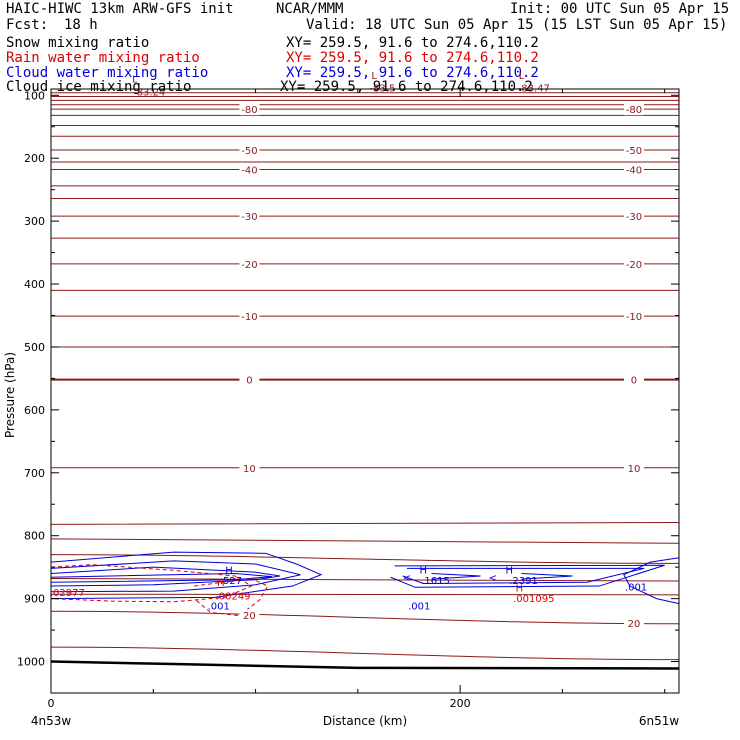 This screenshot has height=740, width=740. What do you see at coordinates (99, 87) in the screenshot?
I see `field-name-cloud-ice: Cloud ice mixing ratio` at bounding box center [99, 87].